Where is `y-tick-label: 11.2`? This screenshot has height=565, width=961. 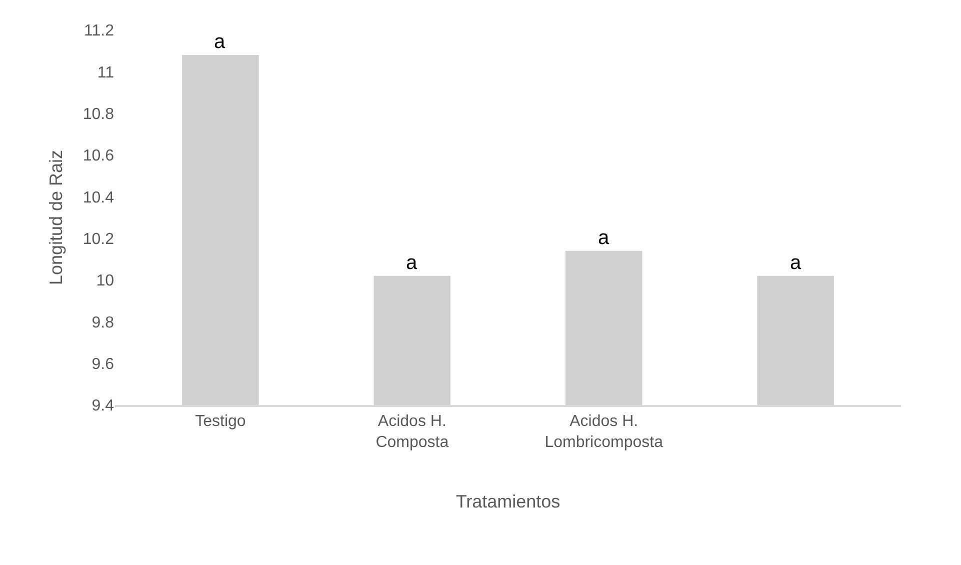
y-tick-label: 11.2 is located at coordinates (99, 31).